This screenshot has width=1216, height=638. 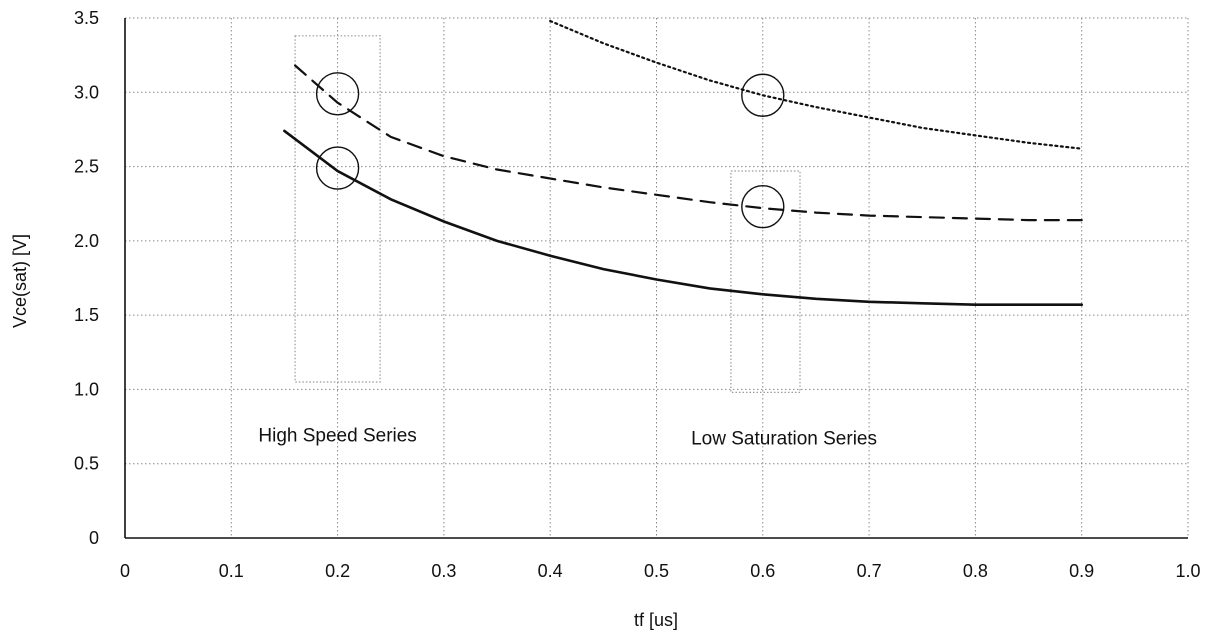 What do you see at coordinates (869, 571) in the screenshot?
I see `x-tick-label: 0.7` at bounding box center [869, 571].